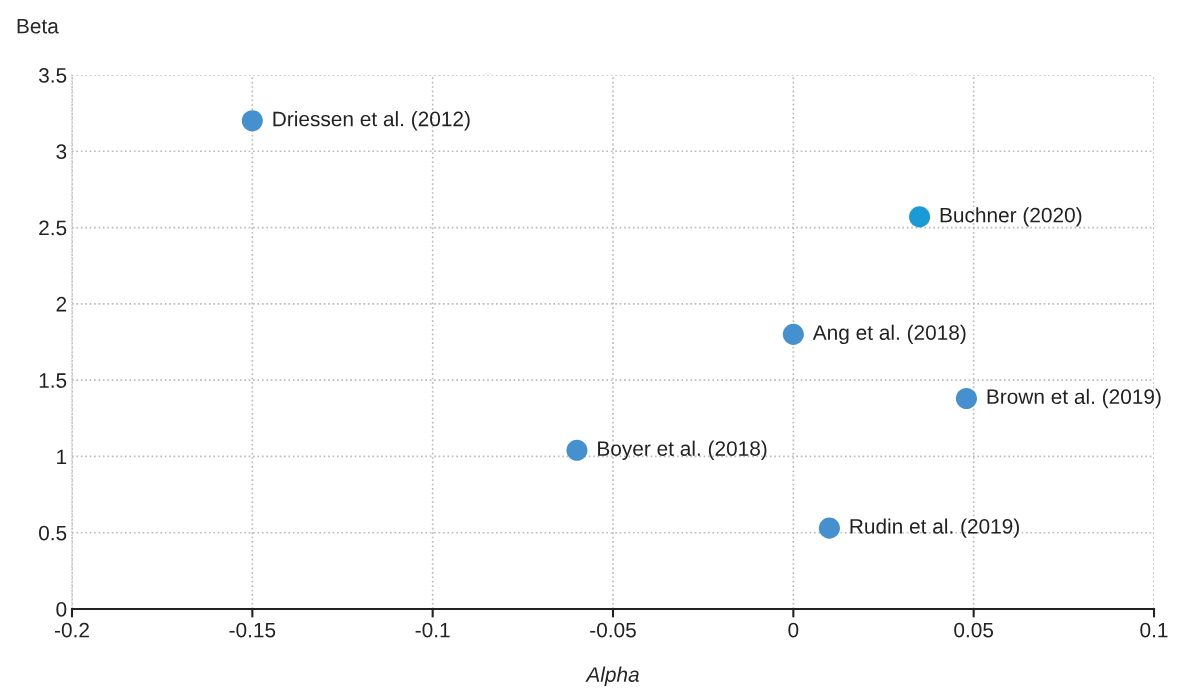 This screenshot has width=1184, height=698. What do you see at coordinates (974, 630) in the screenshot?
I see `x-tick-label: 0.05` at bounding box center [974, 630].